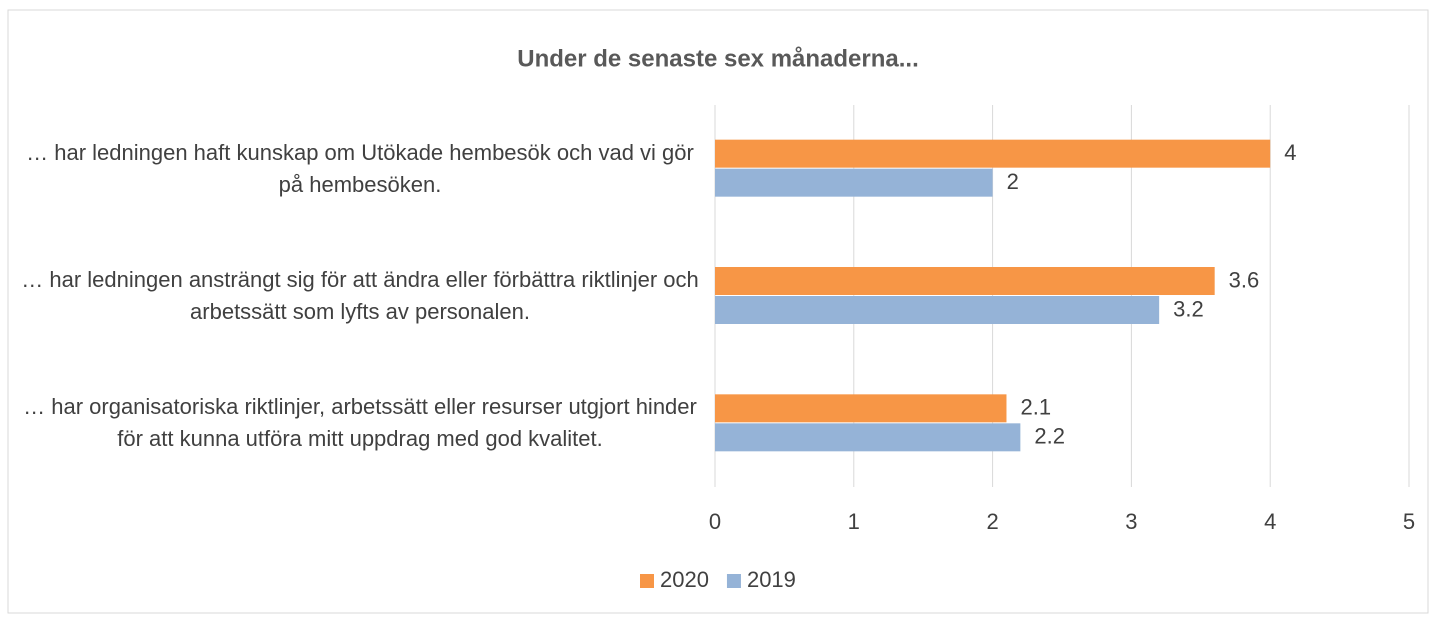 The height and width of the screenshot is (618, 1436). I want to click on x-tick-label: 5, so click(1409, 521).